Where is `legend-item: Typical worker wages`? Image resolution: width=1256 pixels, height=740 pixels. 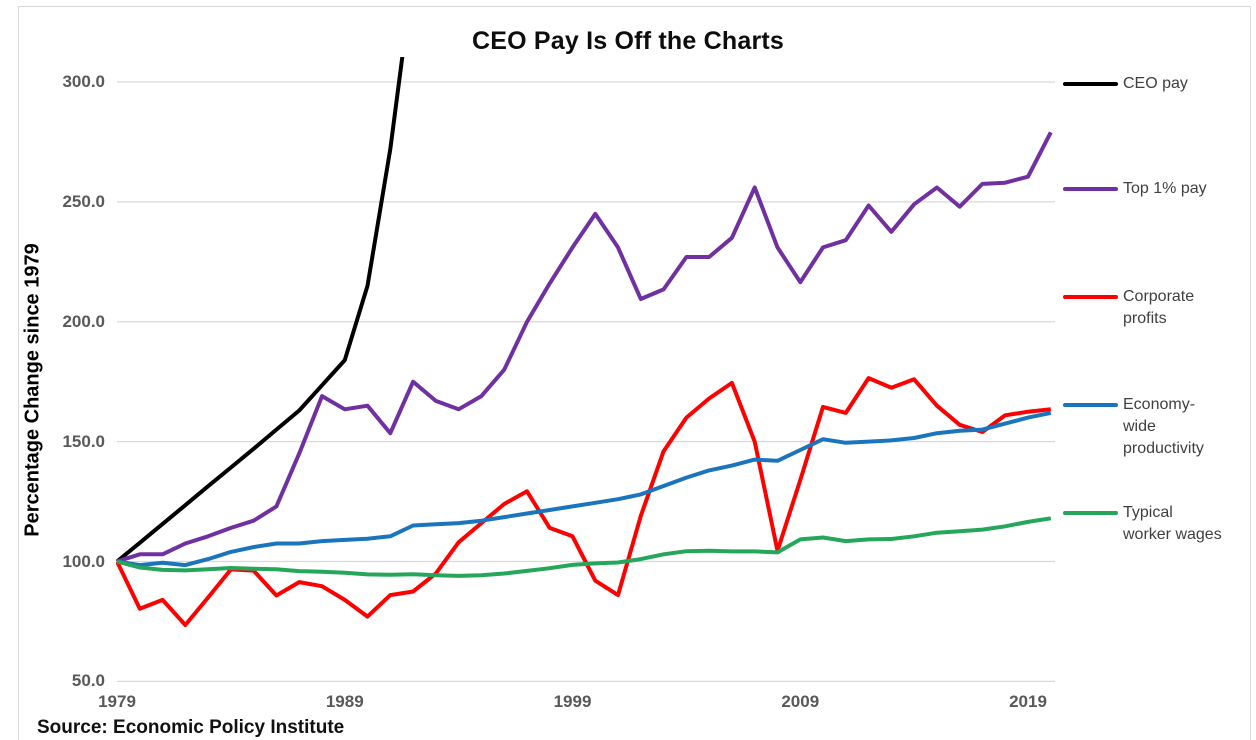 legend-item: Typical worker wages is located at coordinates (1142, 524).